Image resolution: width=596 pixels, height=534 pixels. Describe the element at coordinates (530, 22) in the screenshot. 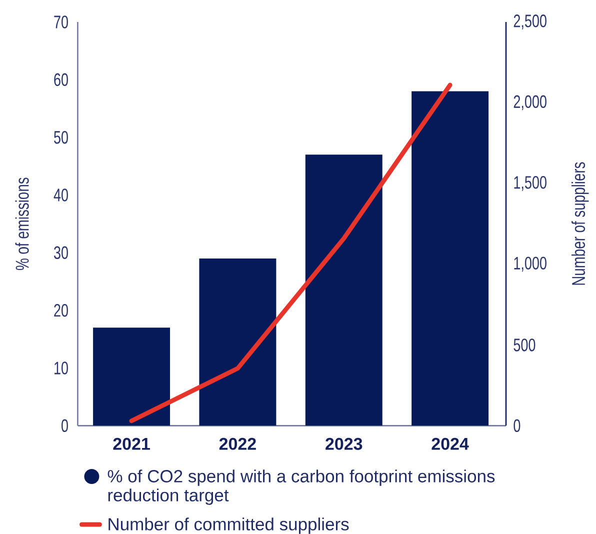

I see `y2-tick-label: 2,500` at that location.